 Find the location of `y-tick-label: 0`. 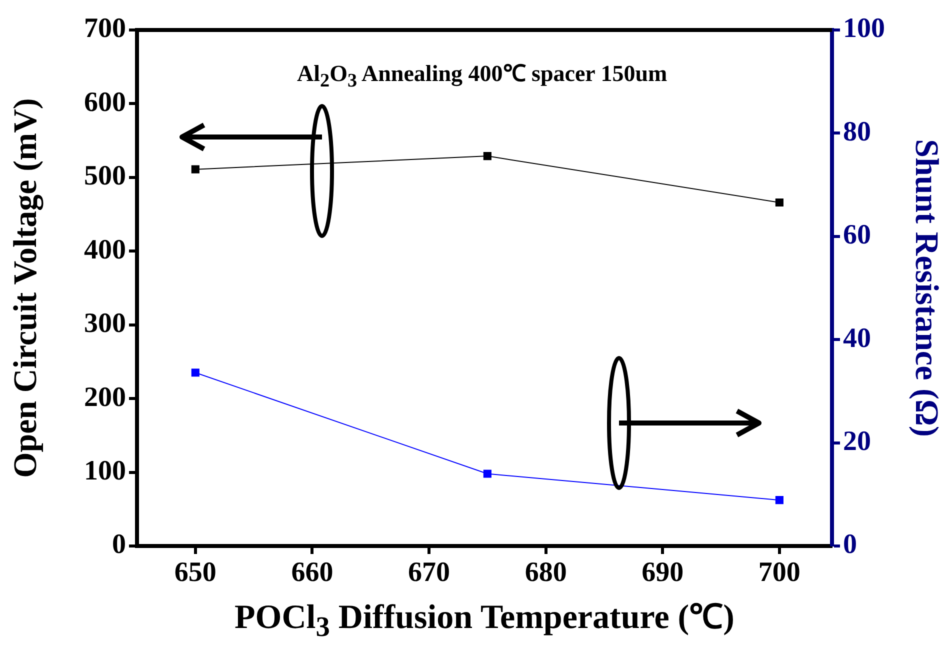

y-tick-label: 0 is located at coordinates (119, 544).